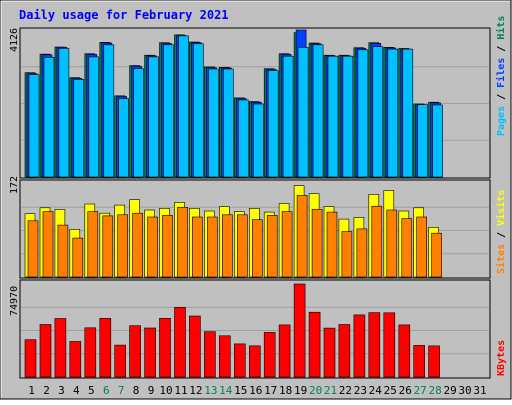 Image resolution: width=512 pixels, height=405 pixels. What do you see at coordinates (210, 390) in the screenshot?
I see `x-tick-label: 13` at bounding box center [210, 390].